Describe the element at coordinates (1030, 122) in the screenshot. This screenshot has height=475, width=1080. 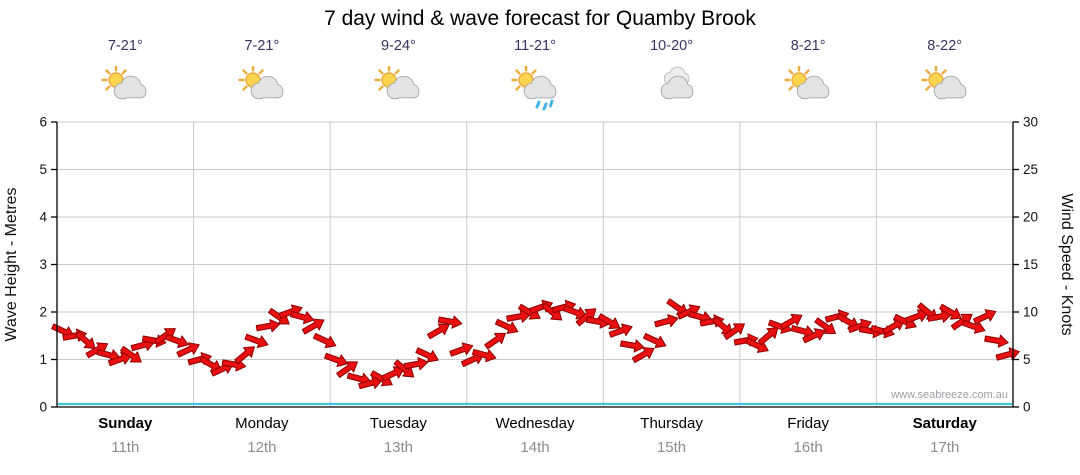
I see `svg-text: 30` at that location.